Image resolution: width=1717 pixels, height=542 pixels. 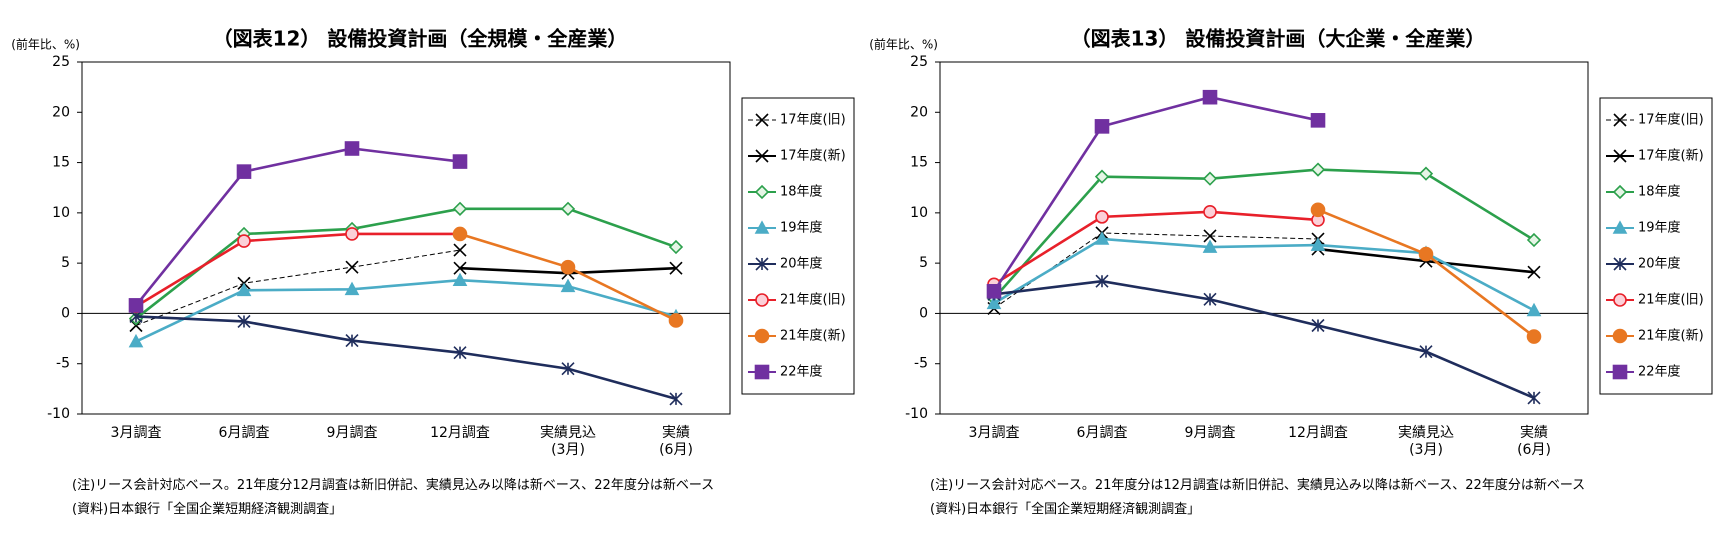 I want to click on y-tick-label: -5, so click(x=63, y=364).